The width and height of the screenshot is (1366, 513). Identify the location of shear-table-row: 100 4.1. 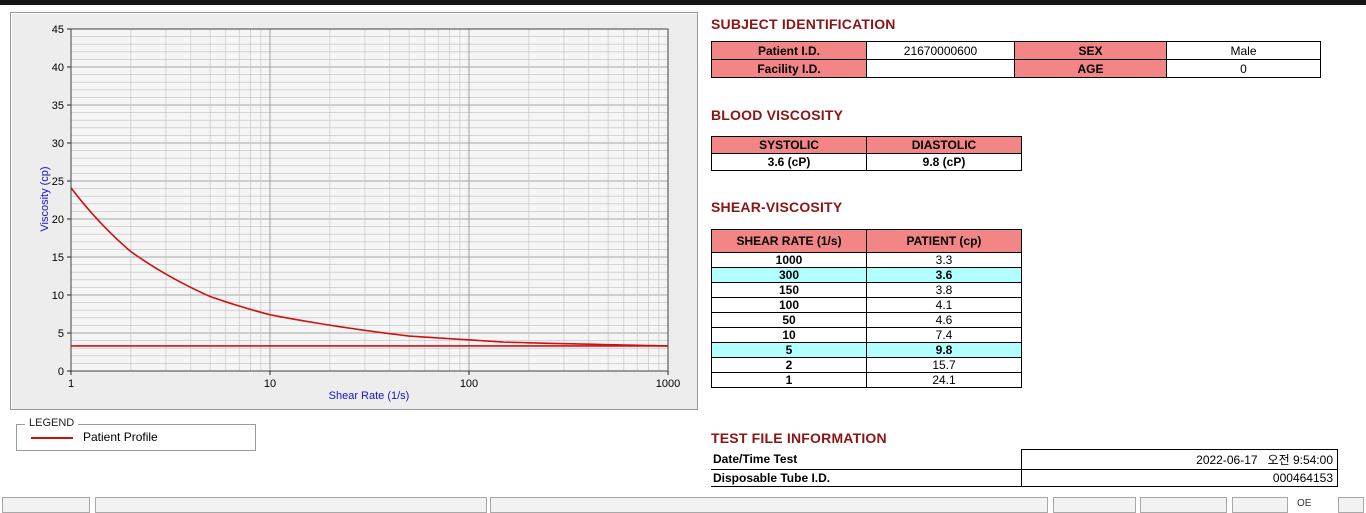
(866, 305).